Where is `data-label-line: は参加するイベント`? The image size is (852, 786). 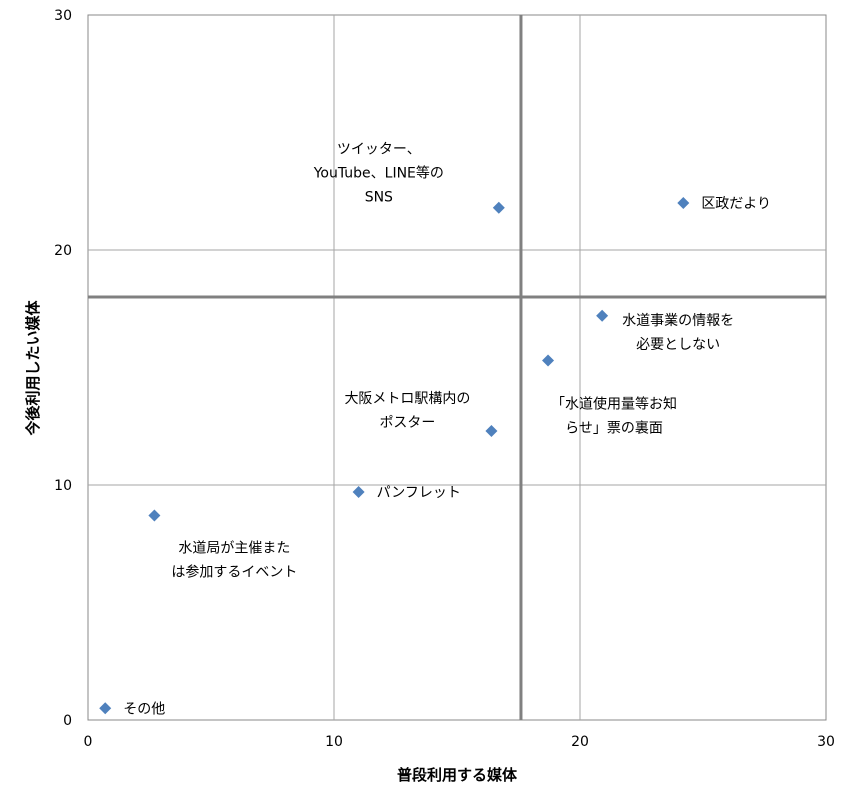 data-label-line: は参加するイベント is located at coordinates (234, 572).